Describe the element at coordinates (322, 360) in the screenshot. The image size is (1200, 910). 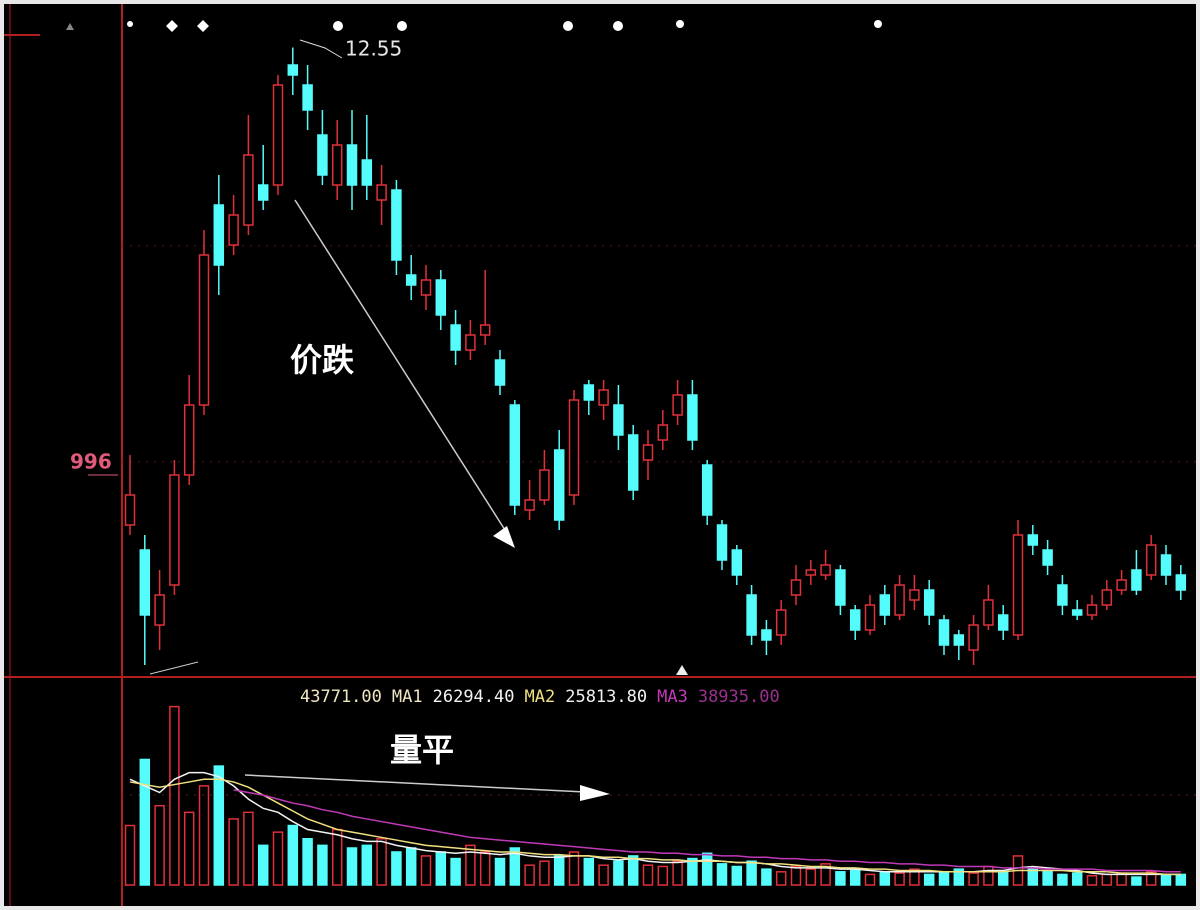
I see `annotation: 价跌` at that location.